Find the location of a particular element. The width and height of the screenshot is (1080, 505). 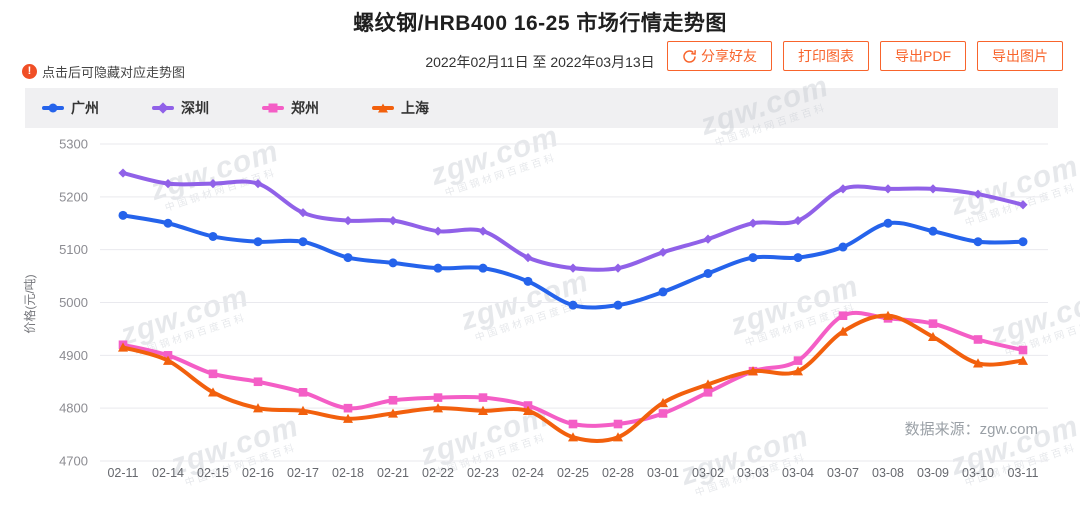

y-tick-label: 5300 is located at coordinates (73, 144).